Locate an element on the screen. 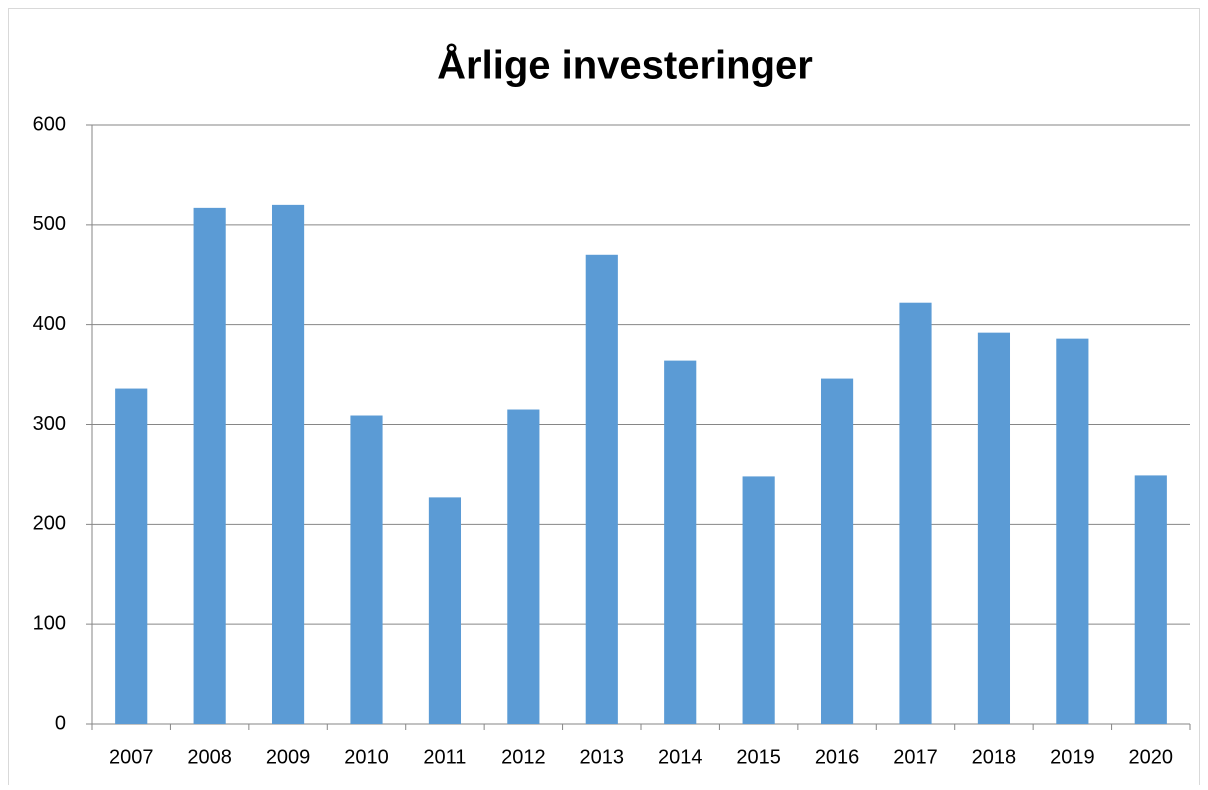 This screenshot has height=790, width=1208. x-tick-label: 2017 is located at coordinates (915, 757).